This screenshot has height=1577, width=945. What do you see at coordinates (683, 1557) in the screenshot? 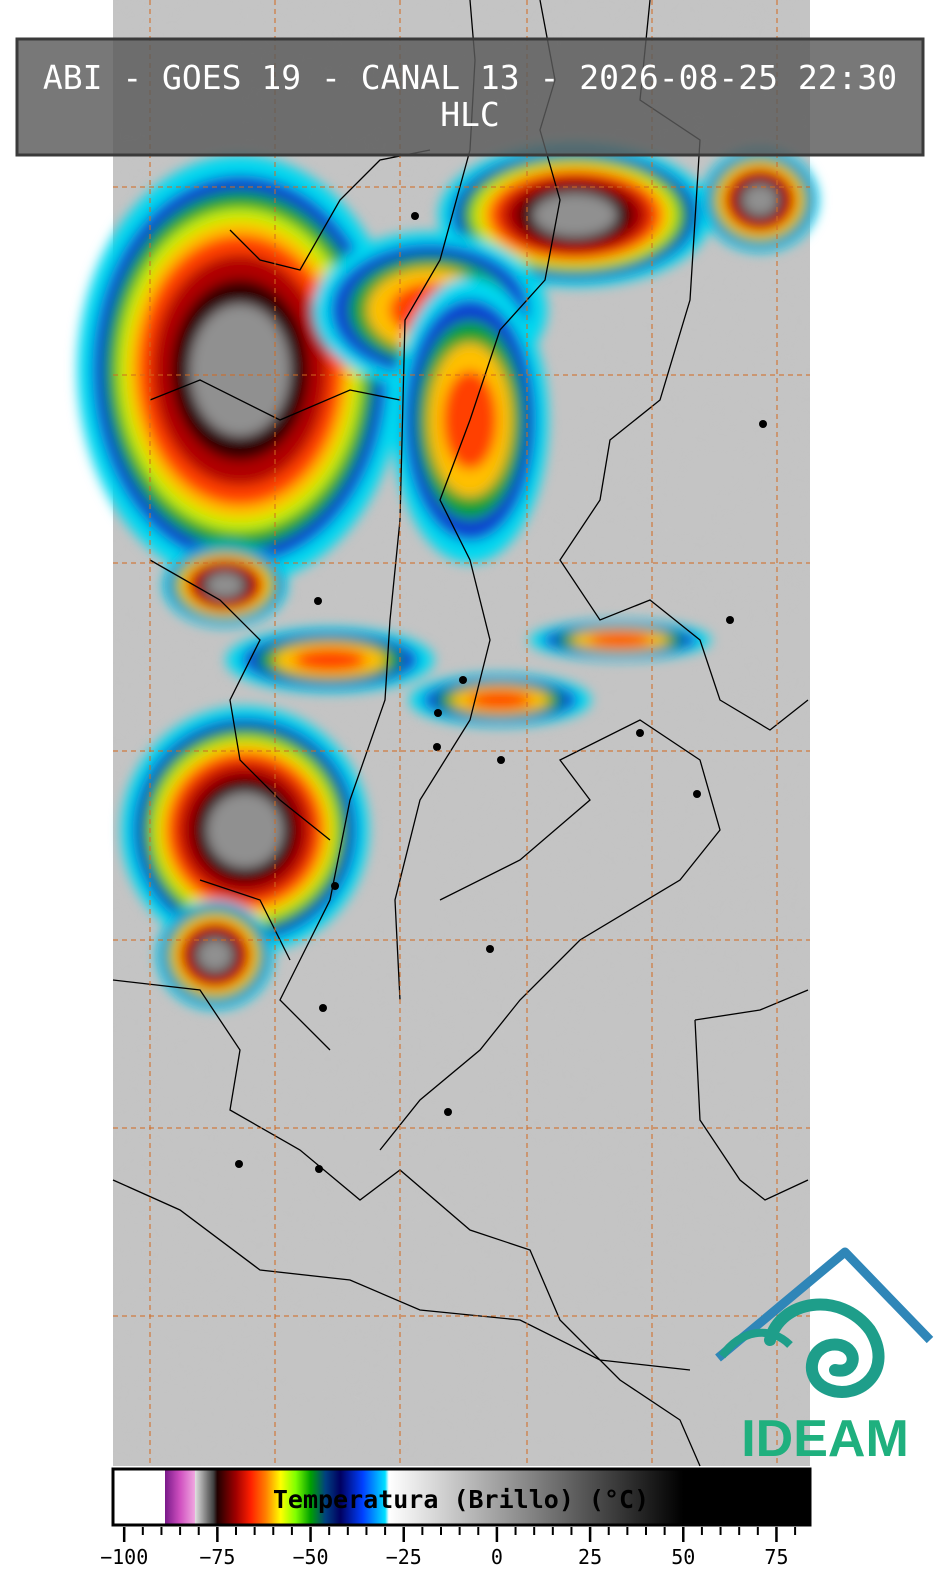
I see `tick-label: 50` at bounding box center [683, 1557].